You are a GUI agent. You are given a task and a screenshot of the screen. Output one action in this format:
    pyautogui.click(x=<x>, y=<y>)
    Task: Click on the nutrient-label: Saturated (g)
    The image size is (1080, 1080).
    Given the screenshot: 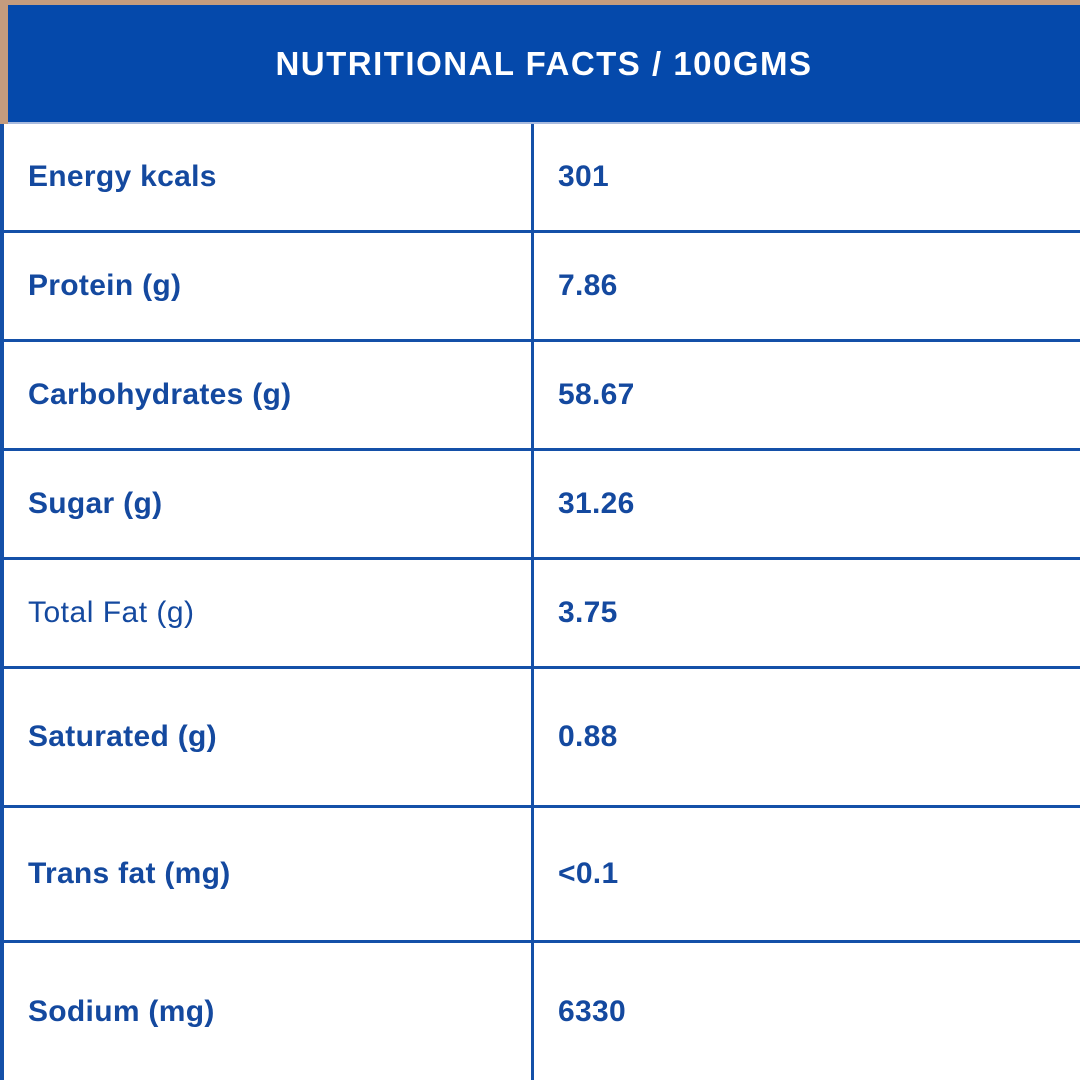 What is the action you would take?
    pyautogui.click(x=269, y=737)
    